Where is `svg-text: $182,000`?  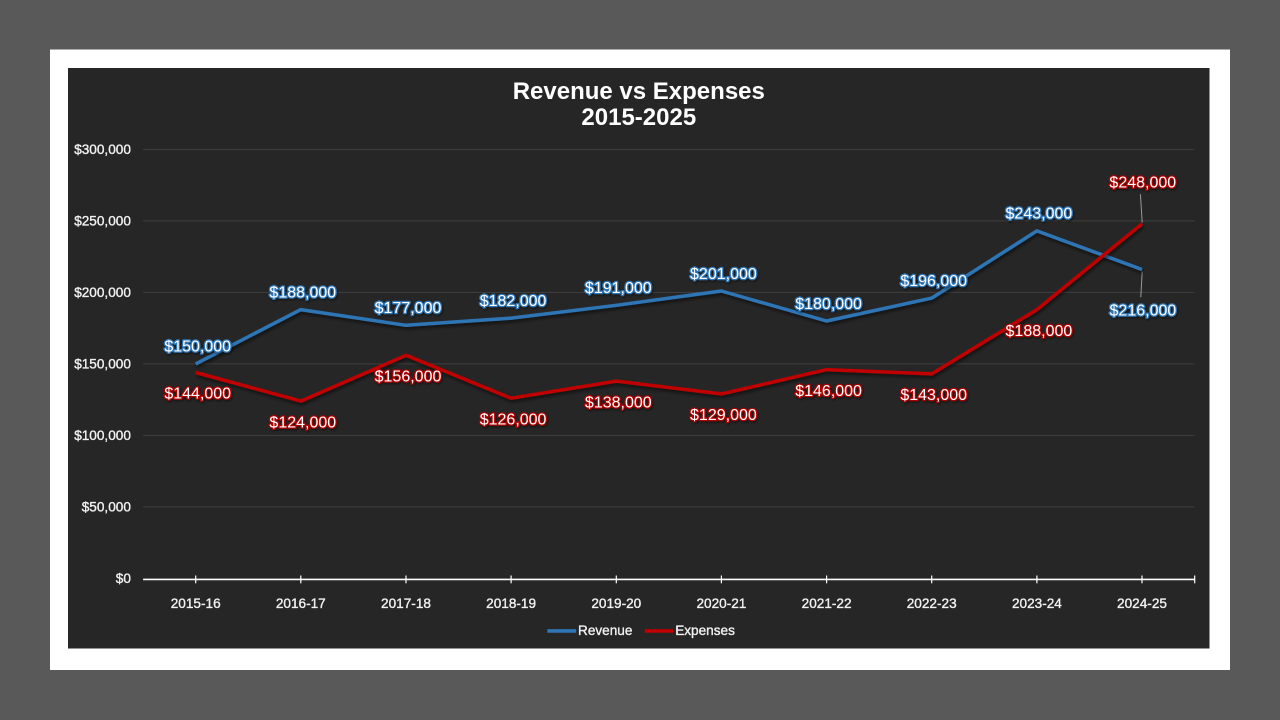 svg-text: $182,000 is located at coordinates (513, 301).